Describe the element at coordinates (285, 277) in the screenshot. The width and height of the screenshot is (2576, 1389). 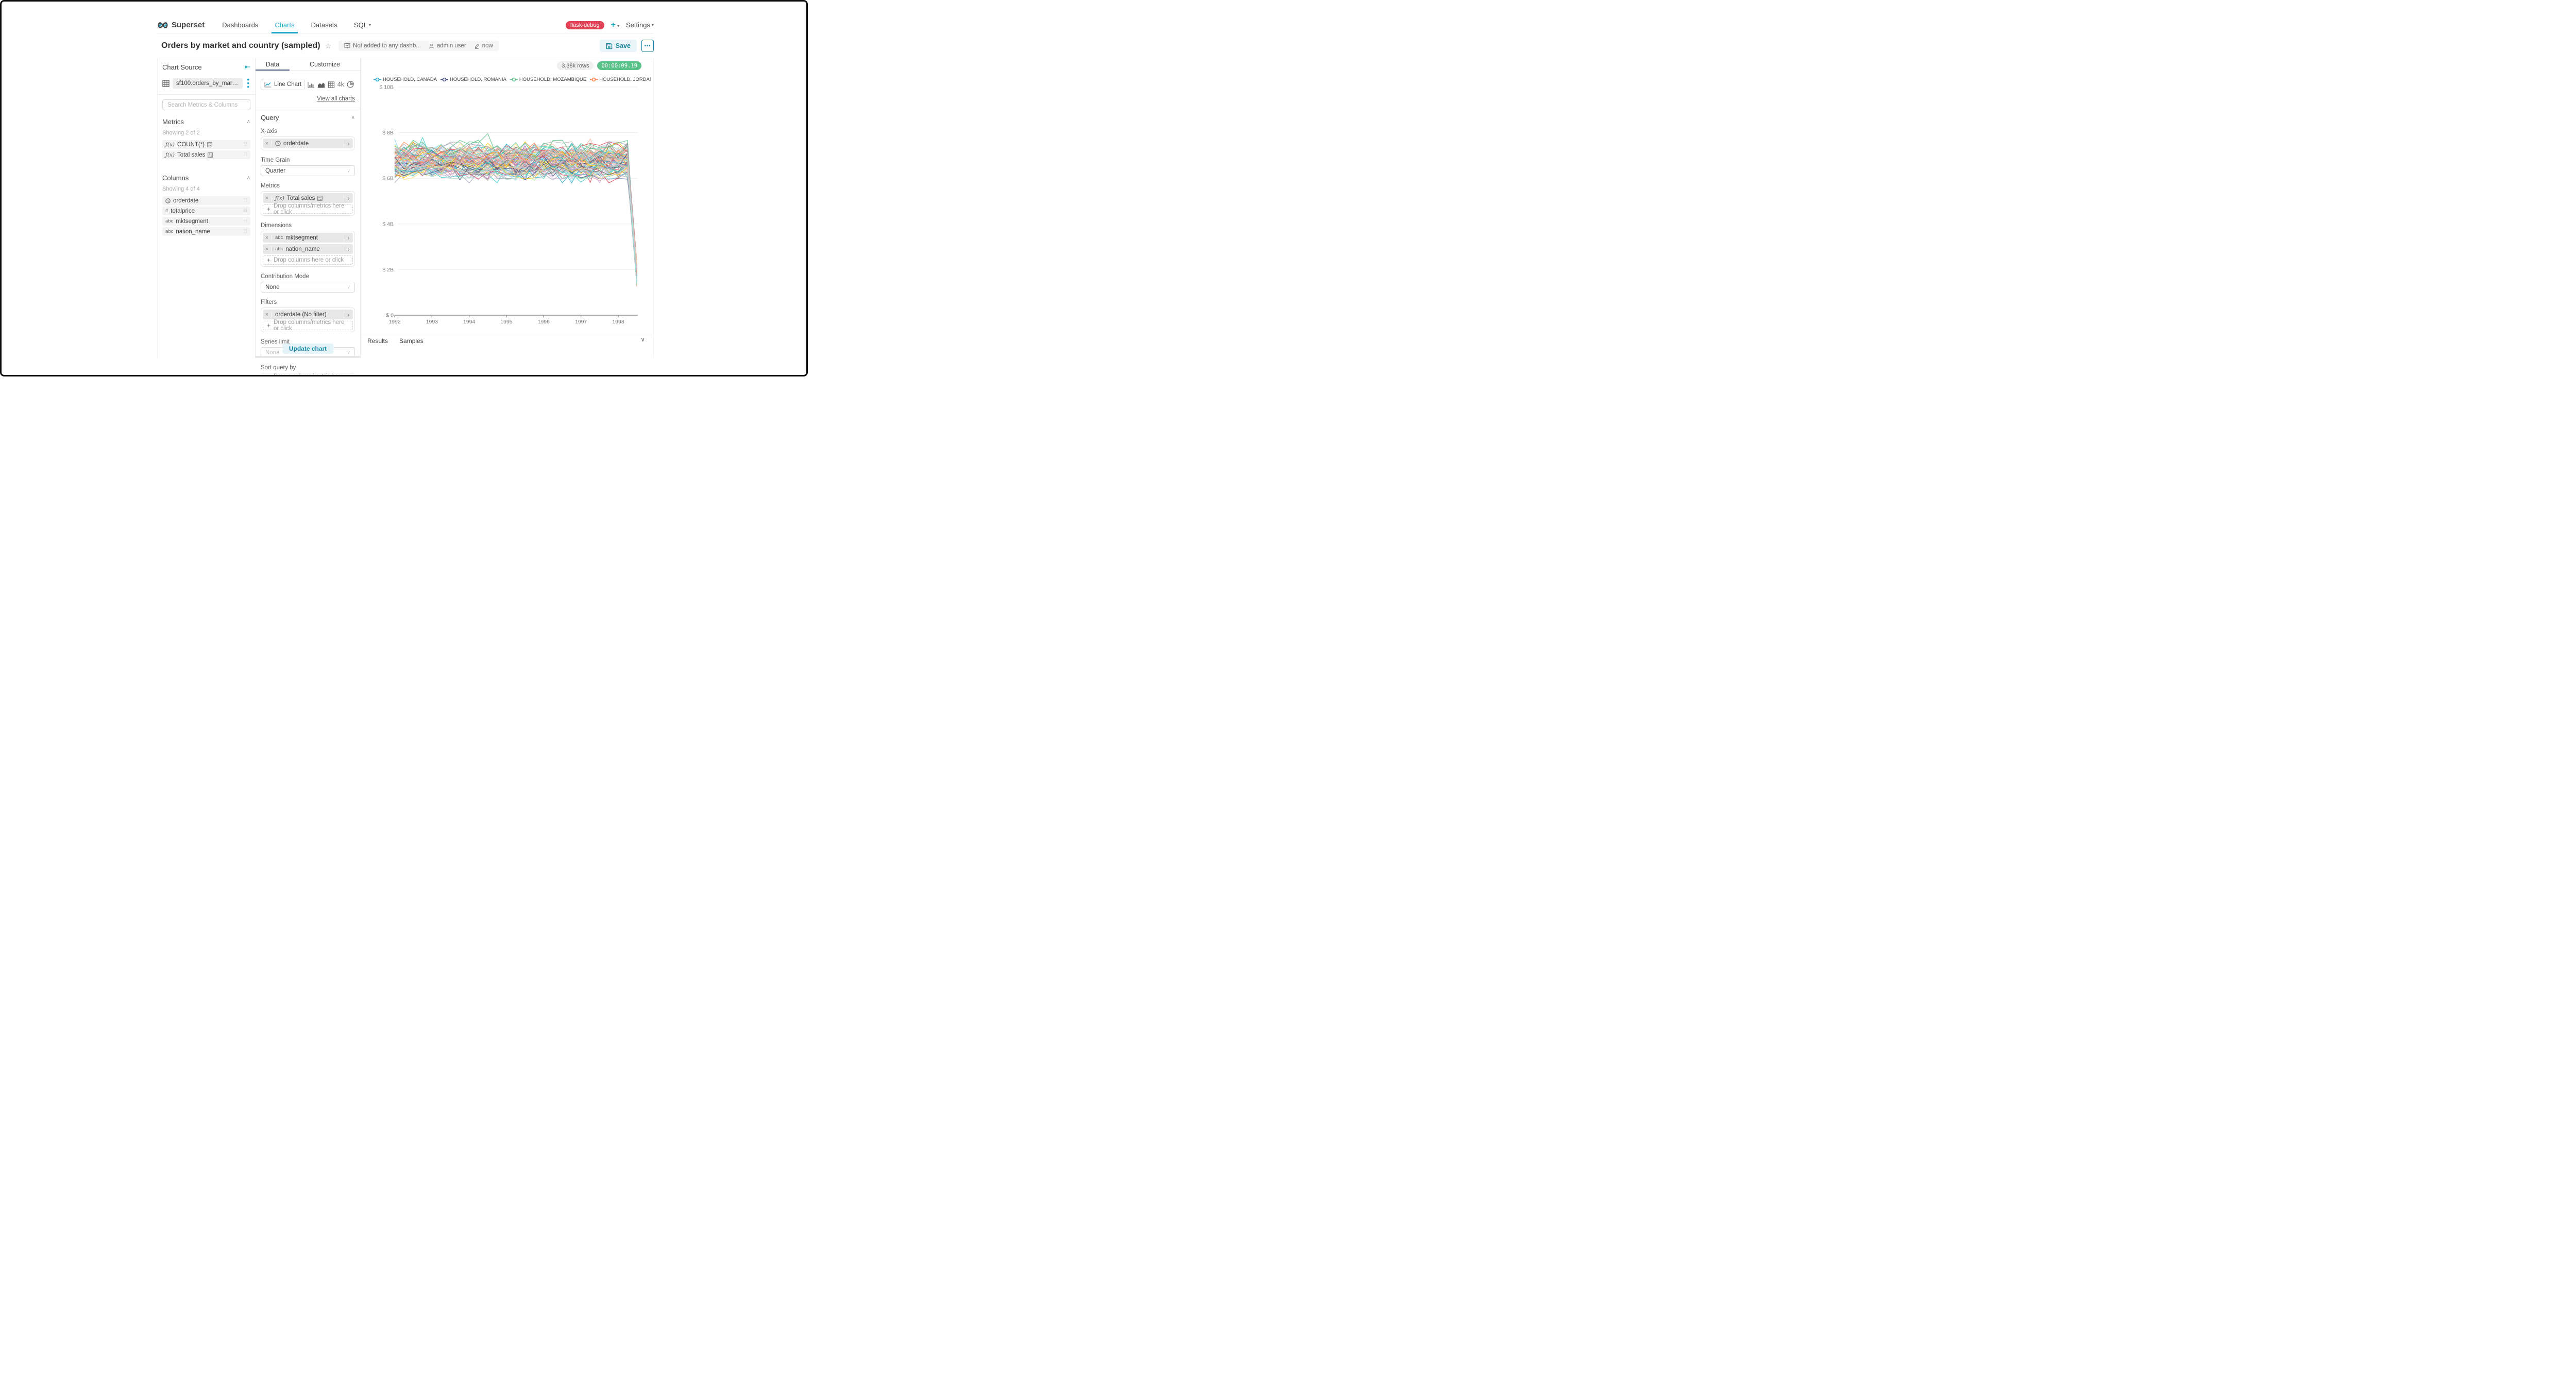
I see `contribution-mode-label: Contribution Mode` at that location.